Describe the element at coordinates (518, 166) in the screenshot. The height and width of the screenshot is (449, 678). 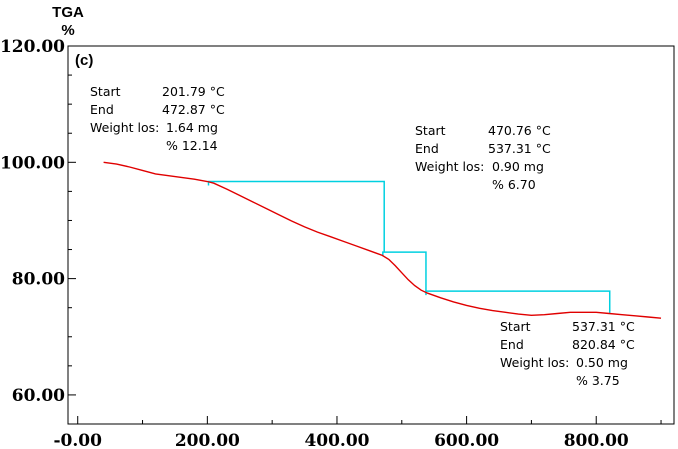
I see `annotation-2-weight-value: 0.90 mg` at that location.